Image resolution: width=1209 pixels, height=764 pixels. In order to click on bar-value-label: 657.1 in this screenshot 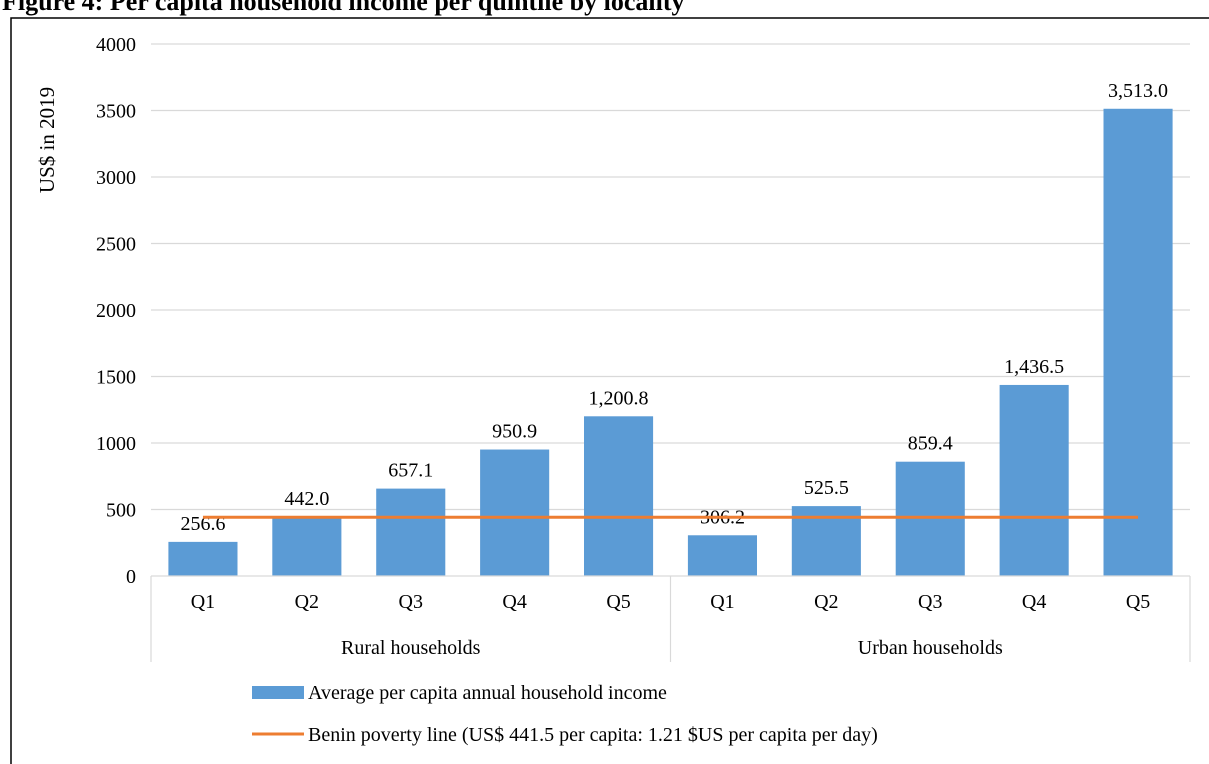, I will do `click(410, 471)`.